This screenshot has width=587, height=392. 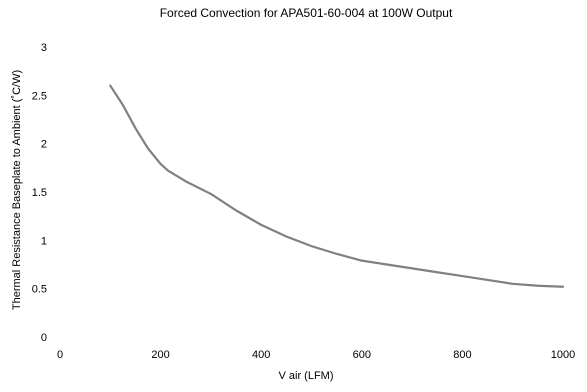 I want to click on y-tick-label: 1, so click(x=44, y=241).